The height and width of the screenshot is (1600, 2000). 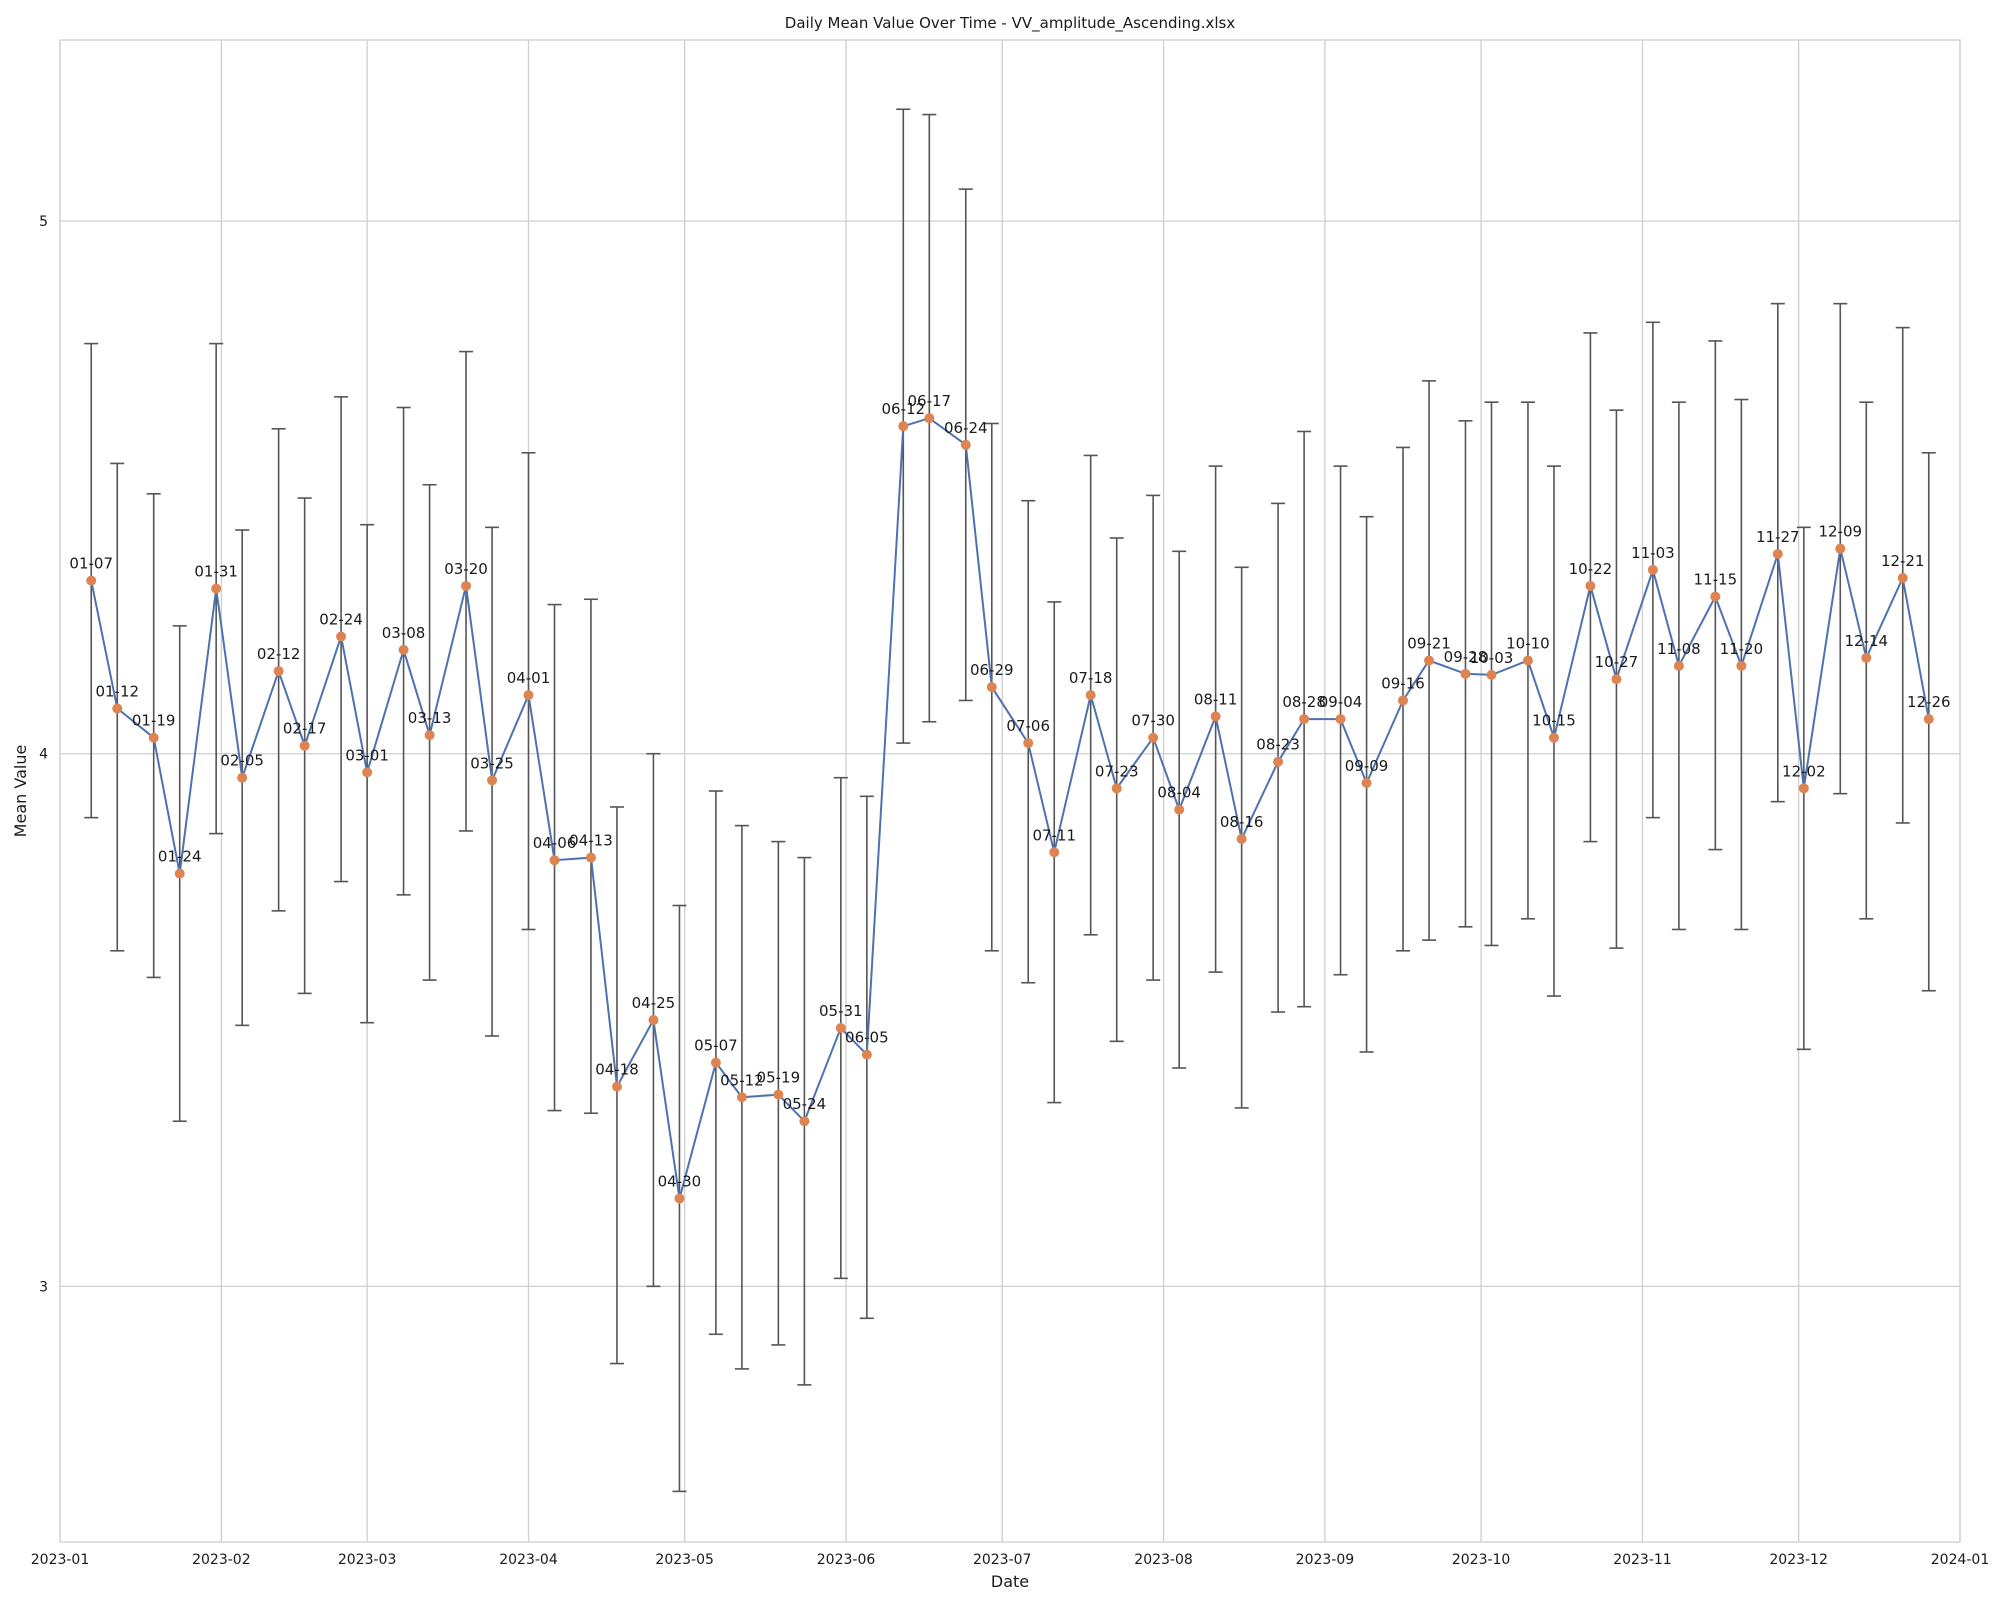 What do you see at coordinates (1216, 699) in the screenshot?
I see `data-label: 08-11` at bounding box center [1216, 699].